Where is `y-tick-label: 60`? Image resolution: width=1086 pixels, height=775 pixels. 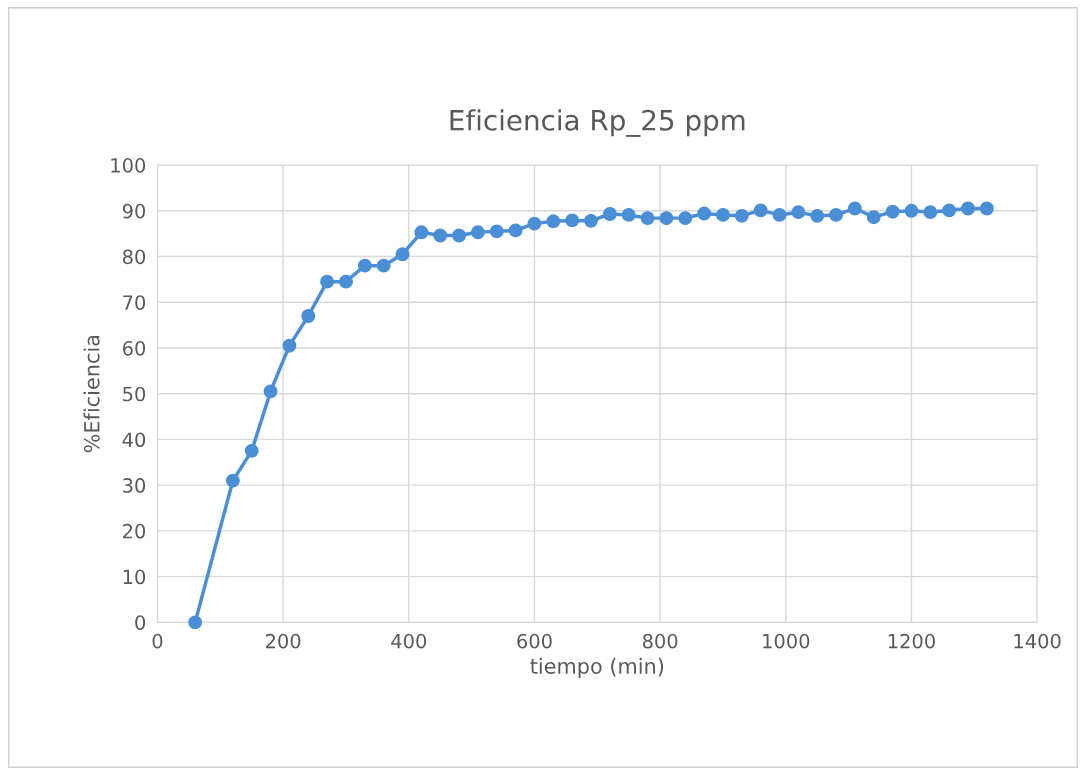 y-tick-label: 60 is located at coordinates (134, 348).